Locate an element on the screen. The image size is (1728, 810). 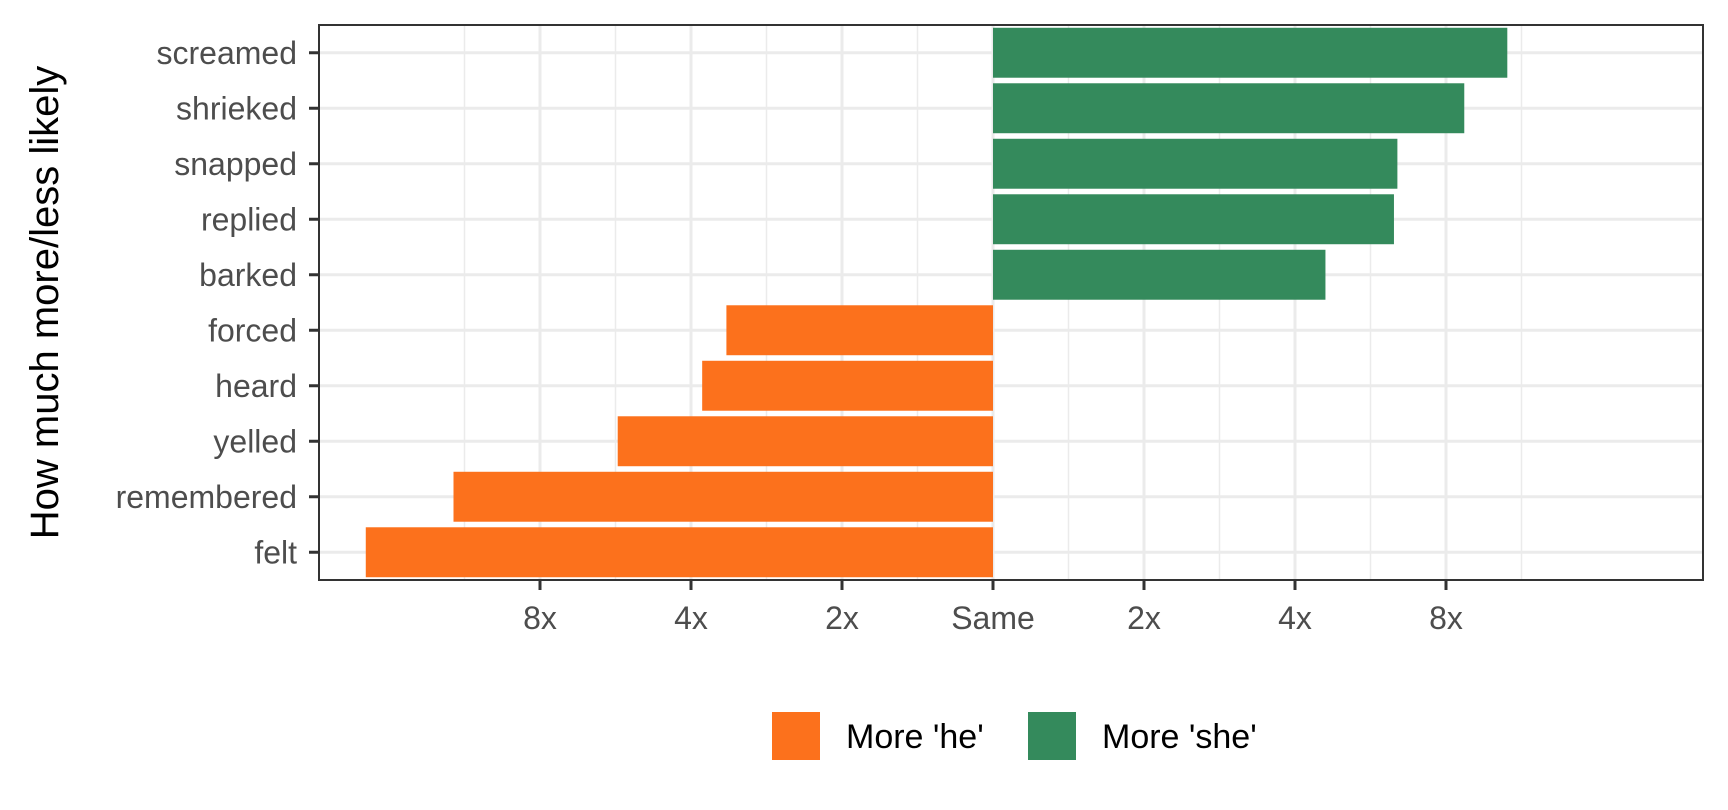
bar-shrieked is located at coordinates (1229, 108).